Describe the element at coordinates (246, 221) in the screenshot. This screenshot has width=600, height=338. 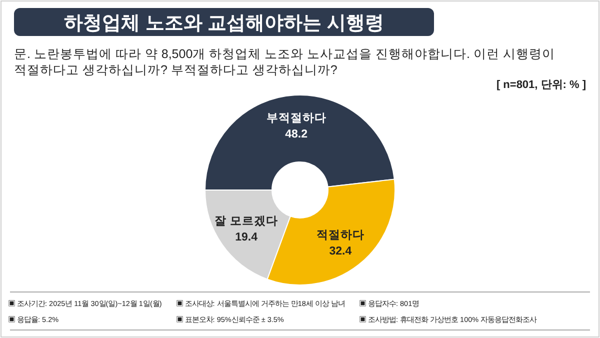
I see `slice-label: 잘 모르겠다` at that location.